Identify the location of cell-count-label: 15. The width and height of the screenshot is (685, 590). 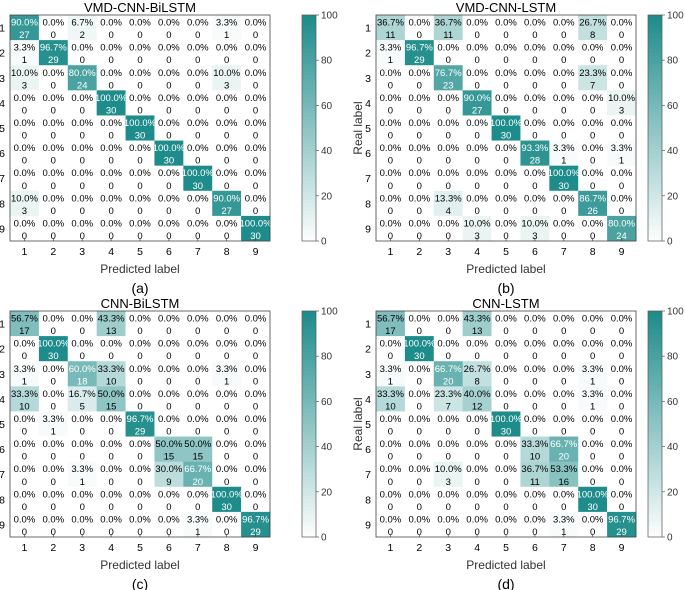
(169, 457).